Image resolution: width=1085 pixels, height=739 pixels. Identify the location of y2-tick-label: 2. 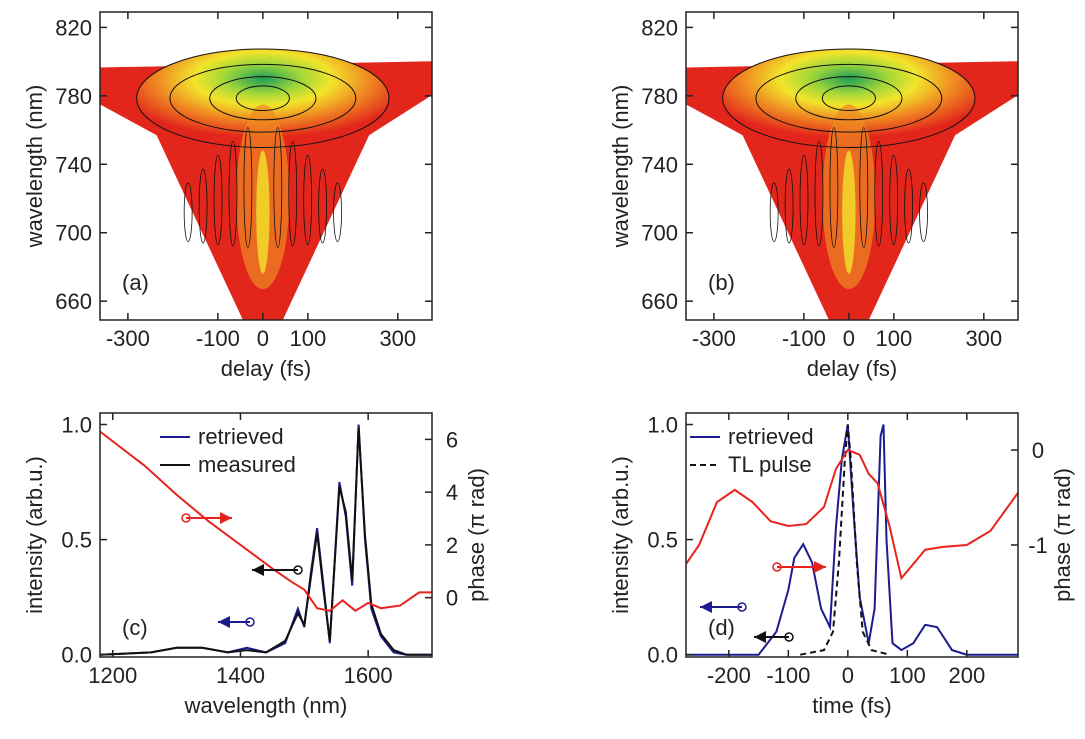
(452, 545).